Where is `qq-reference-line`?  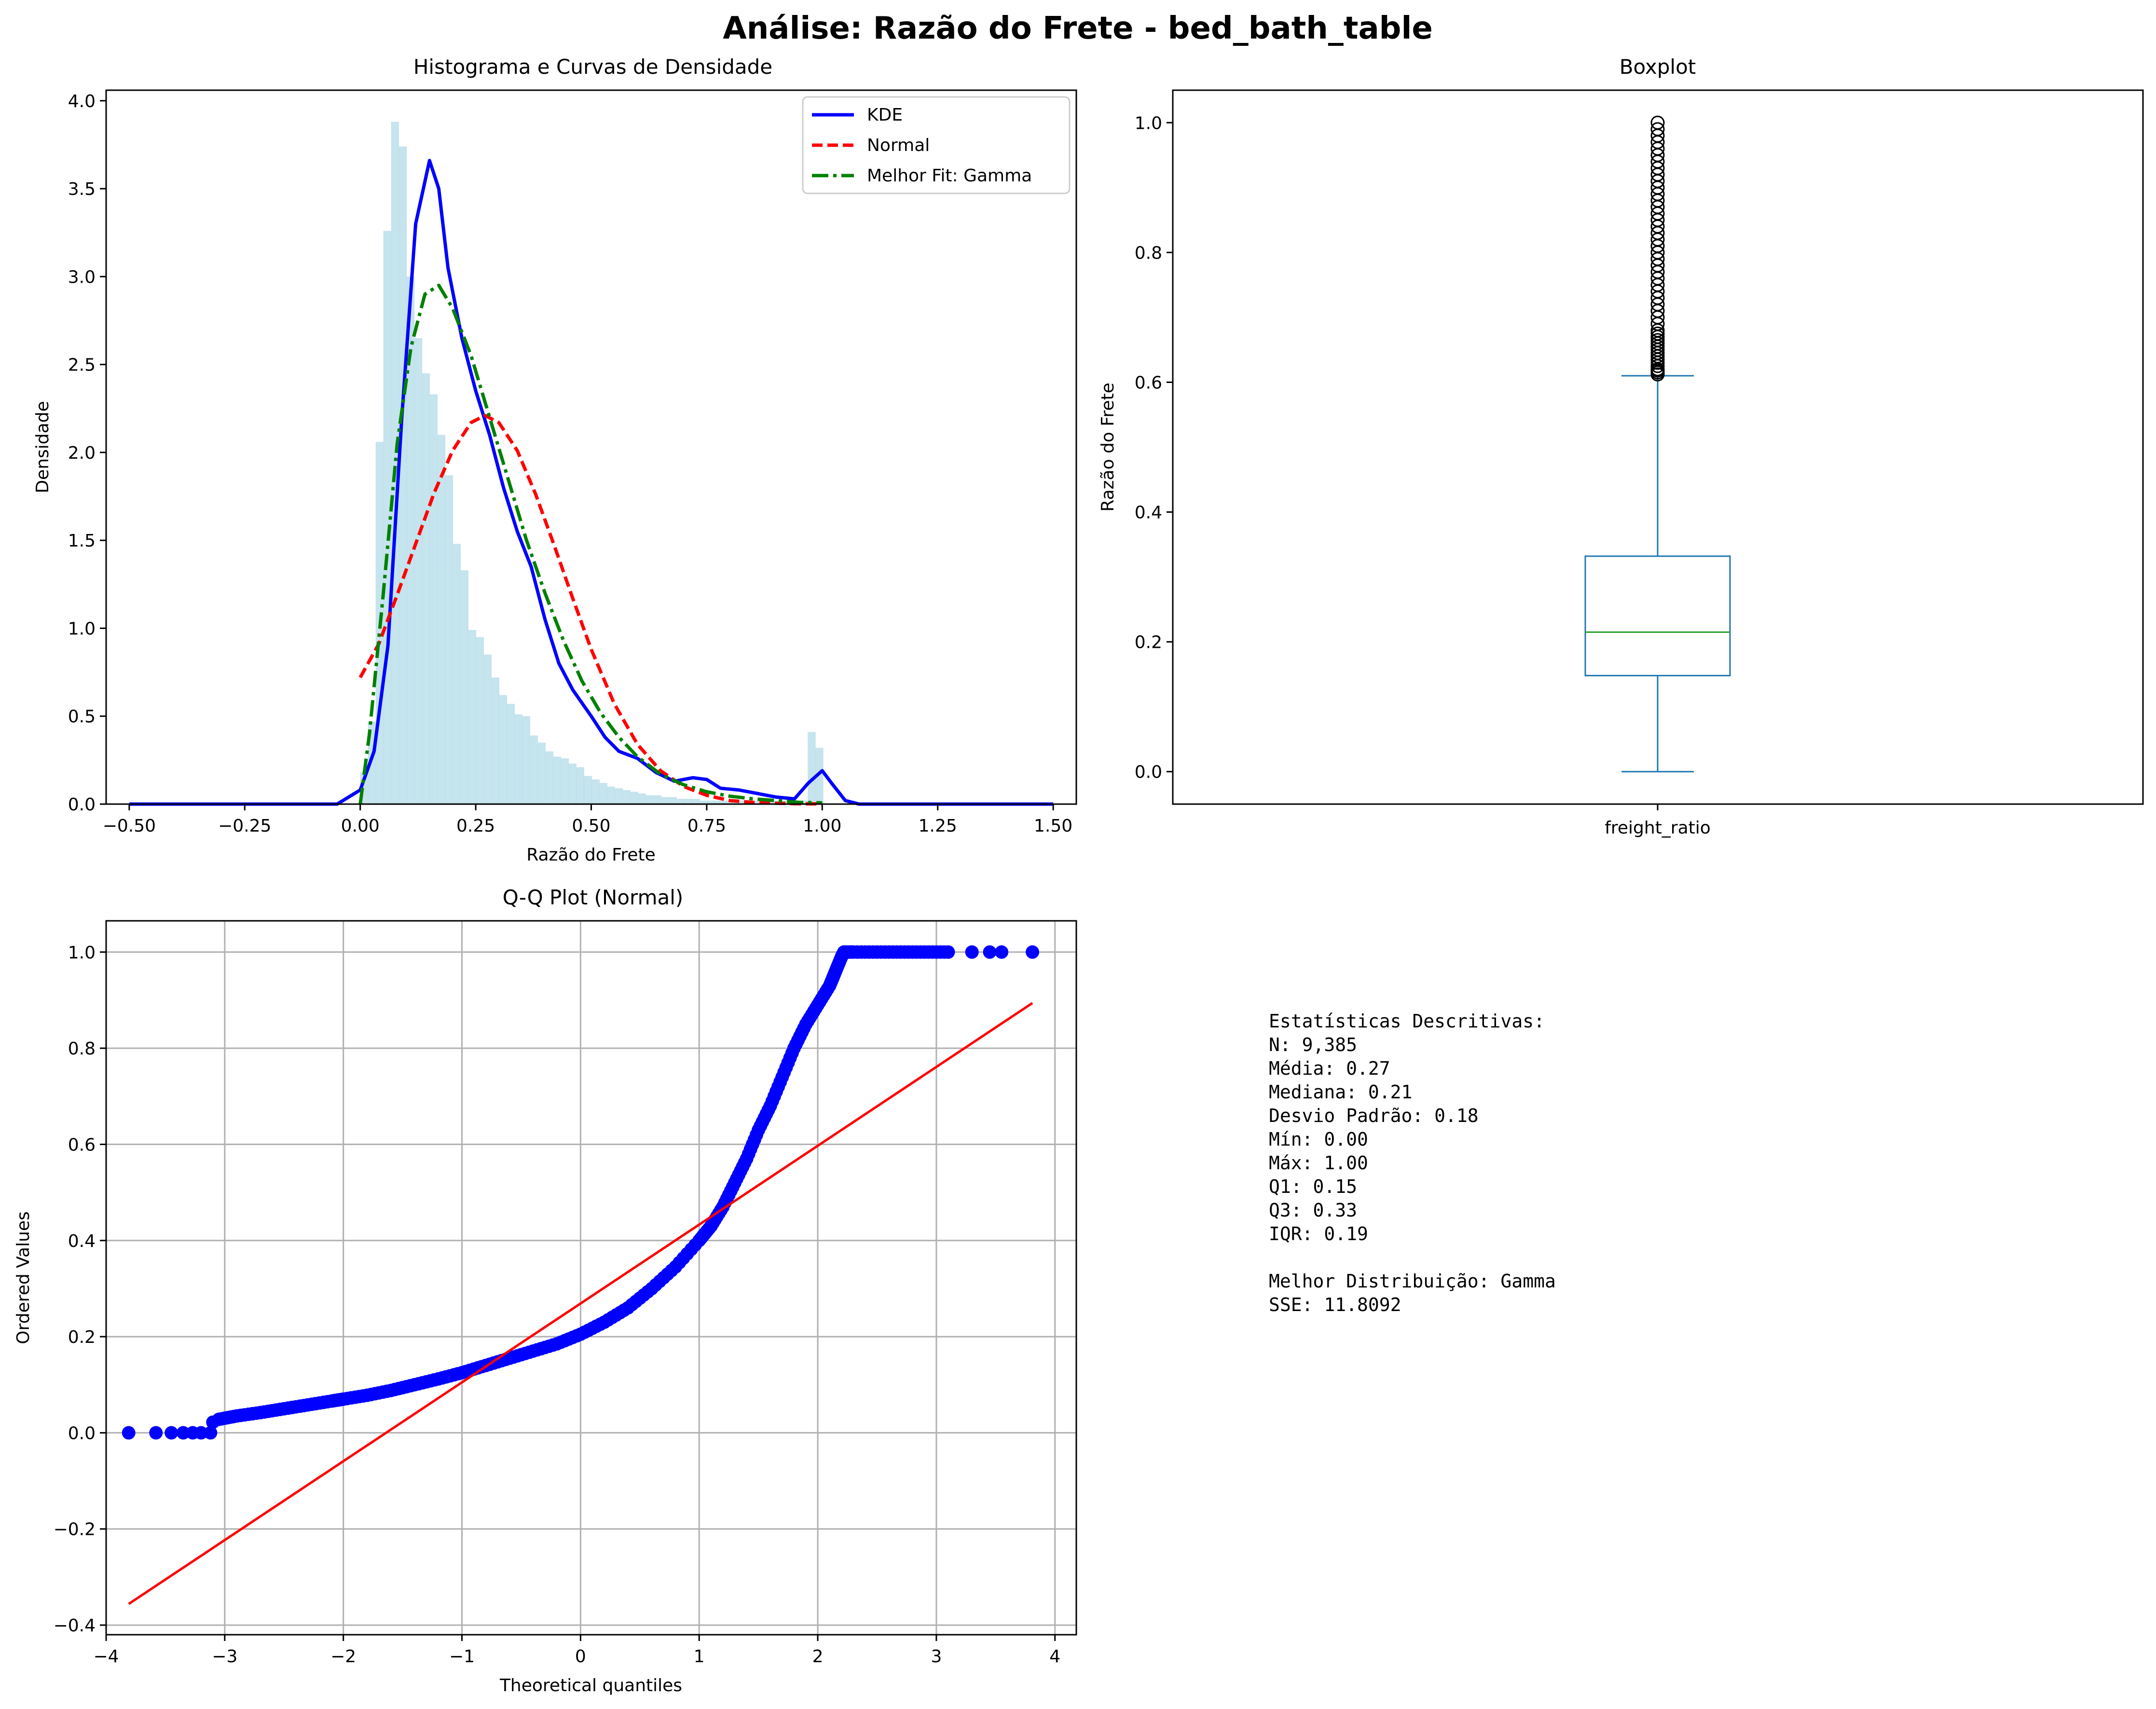
qq-reference-line is located at coordinates (580, 1303).